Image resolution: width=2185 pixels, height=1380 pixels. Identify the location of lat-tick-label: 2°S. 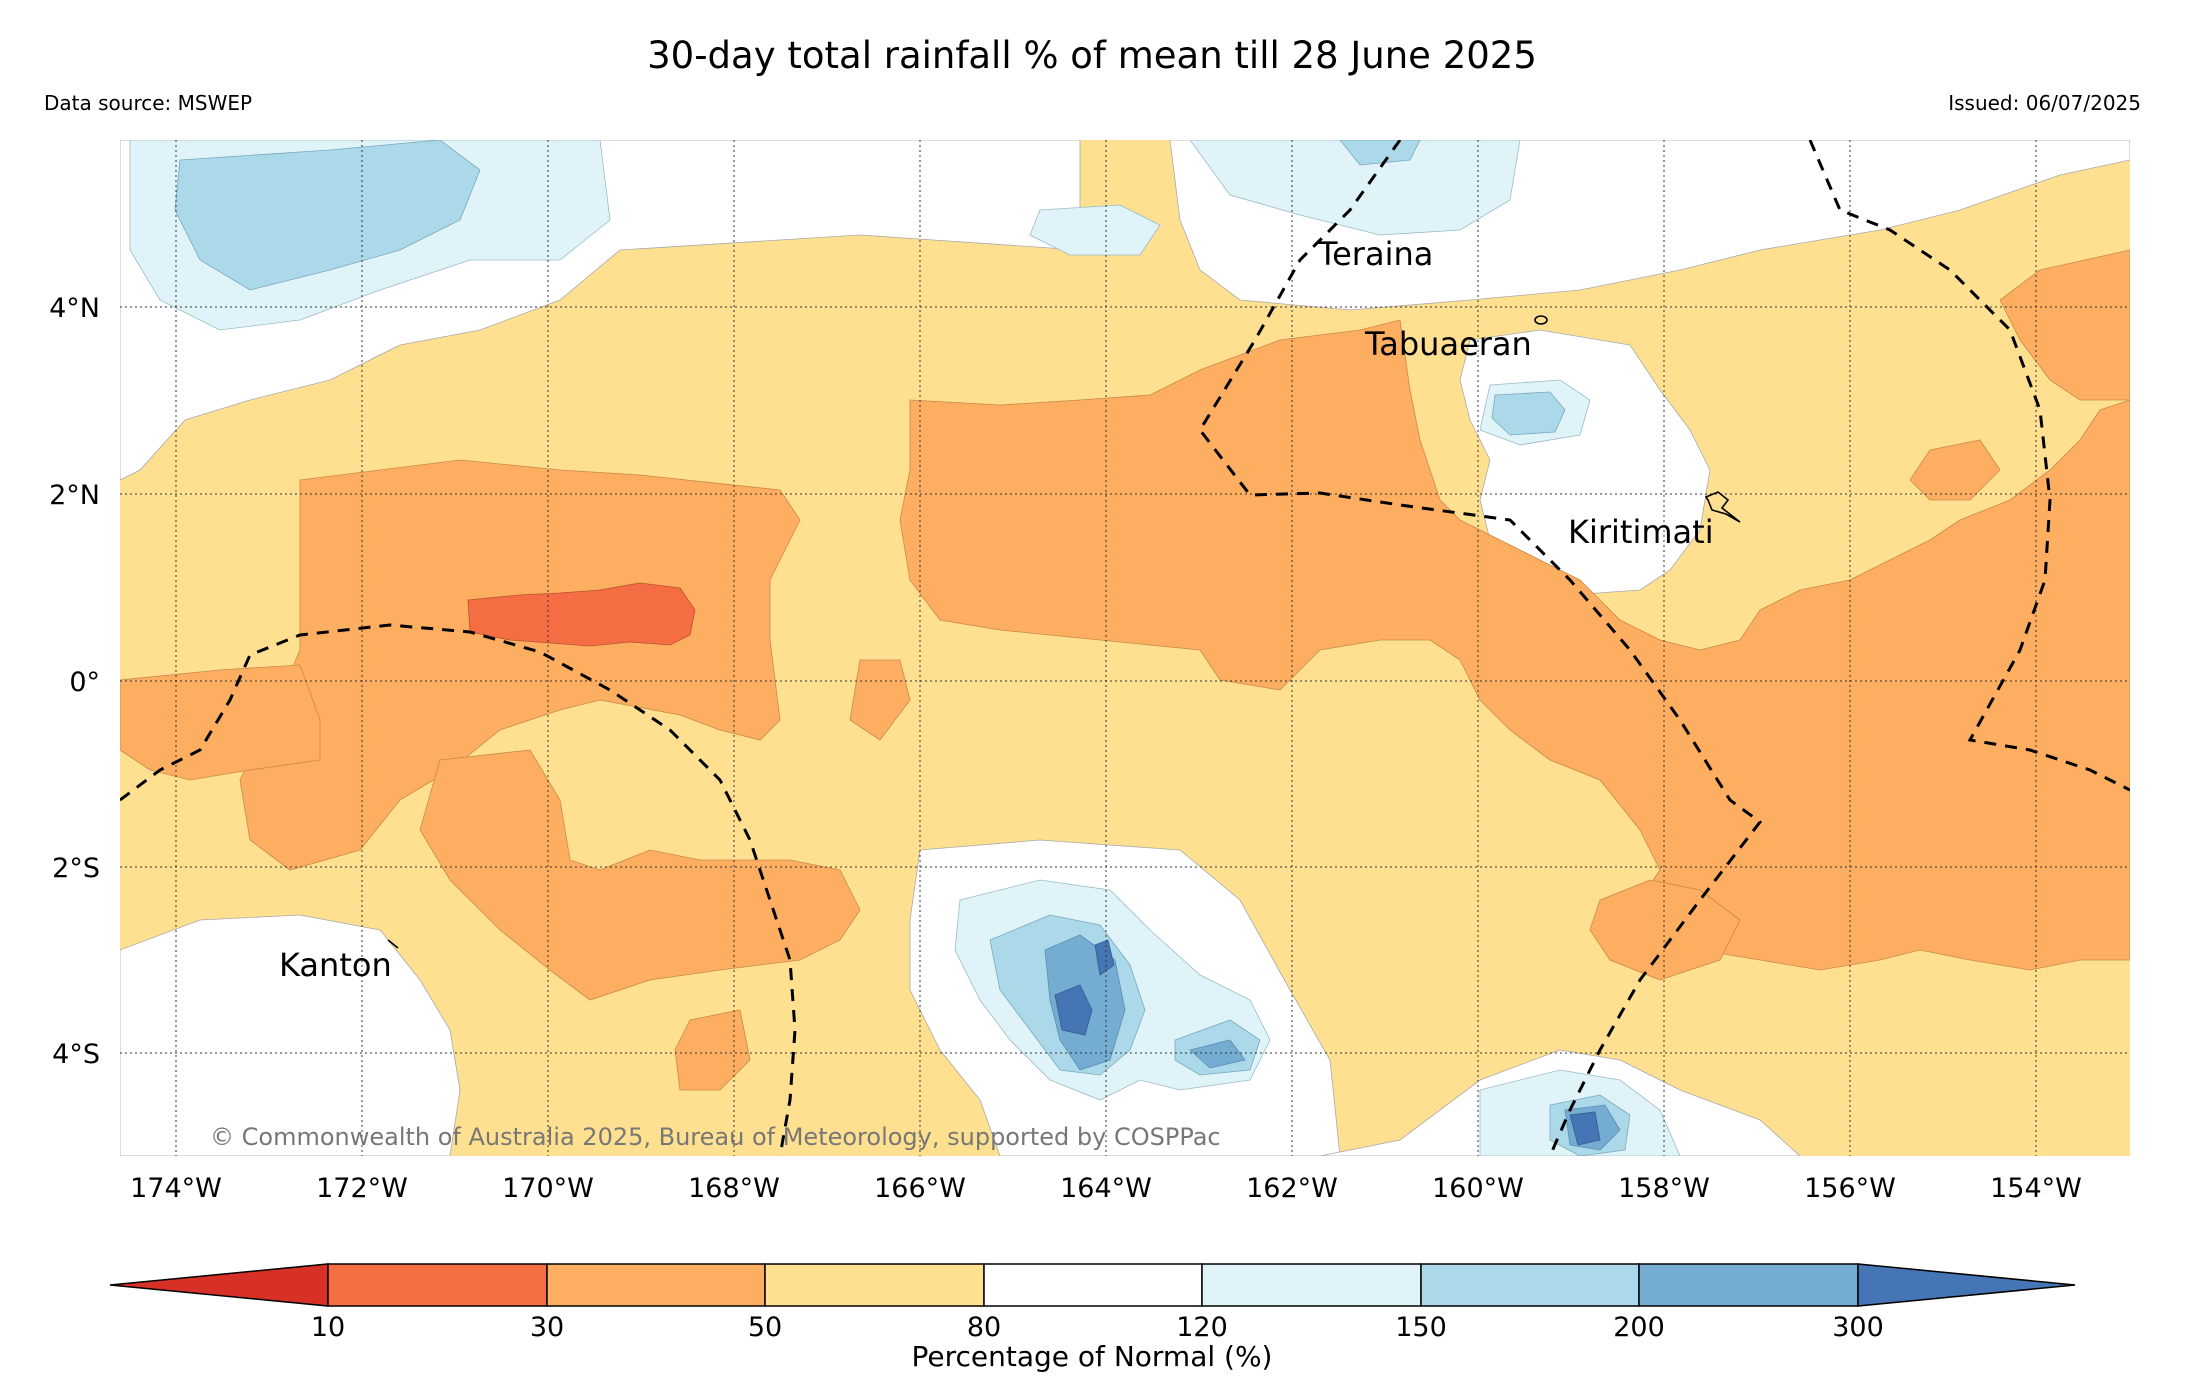
(76, 868).